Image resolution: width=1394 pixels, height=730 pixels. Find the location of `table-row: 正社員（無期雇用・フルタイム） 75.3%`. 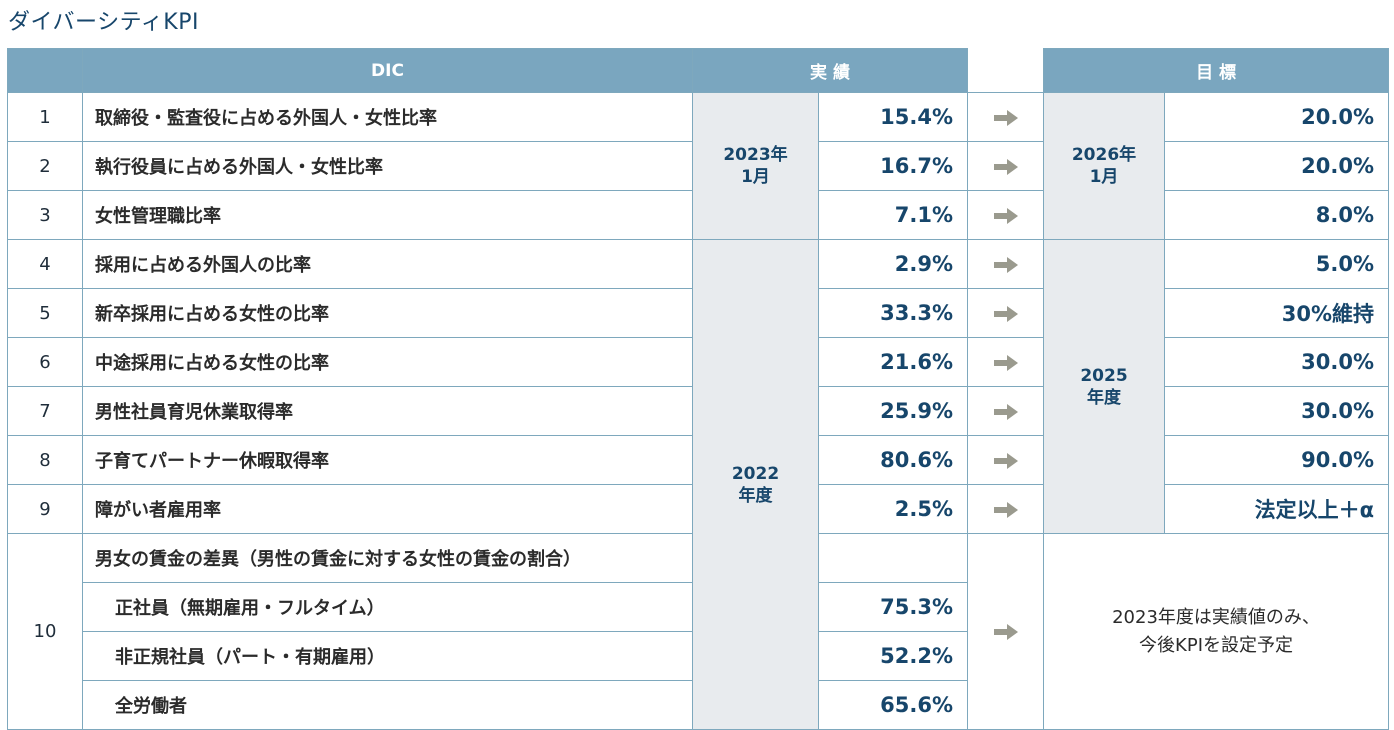

table-row: 正社員（無期雇用・フルタイム） 75.3% is located at coordinates (698, 607).